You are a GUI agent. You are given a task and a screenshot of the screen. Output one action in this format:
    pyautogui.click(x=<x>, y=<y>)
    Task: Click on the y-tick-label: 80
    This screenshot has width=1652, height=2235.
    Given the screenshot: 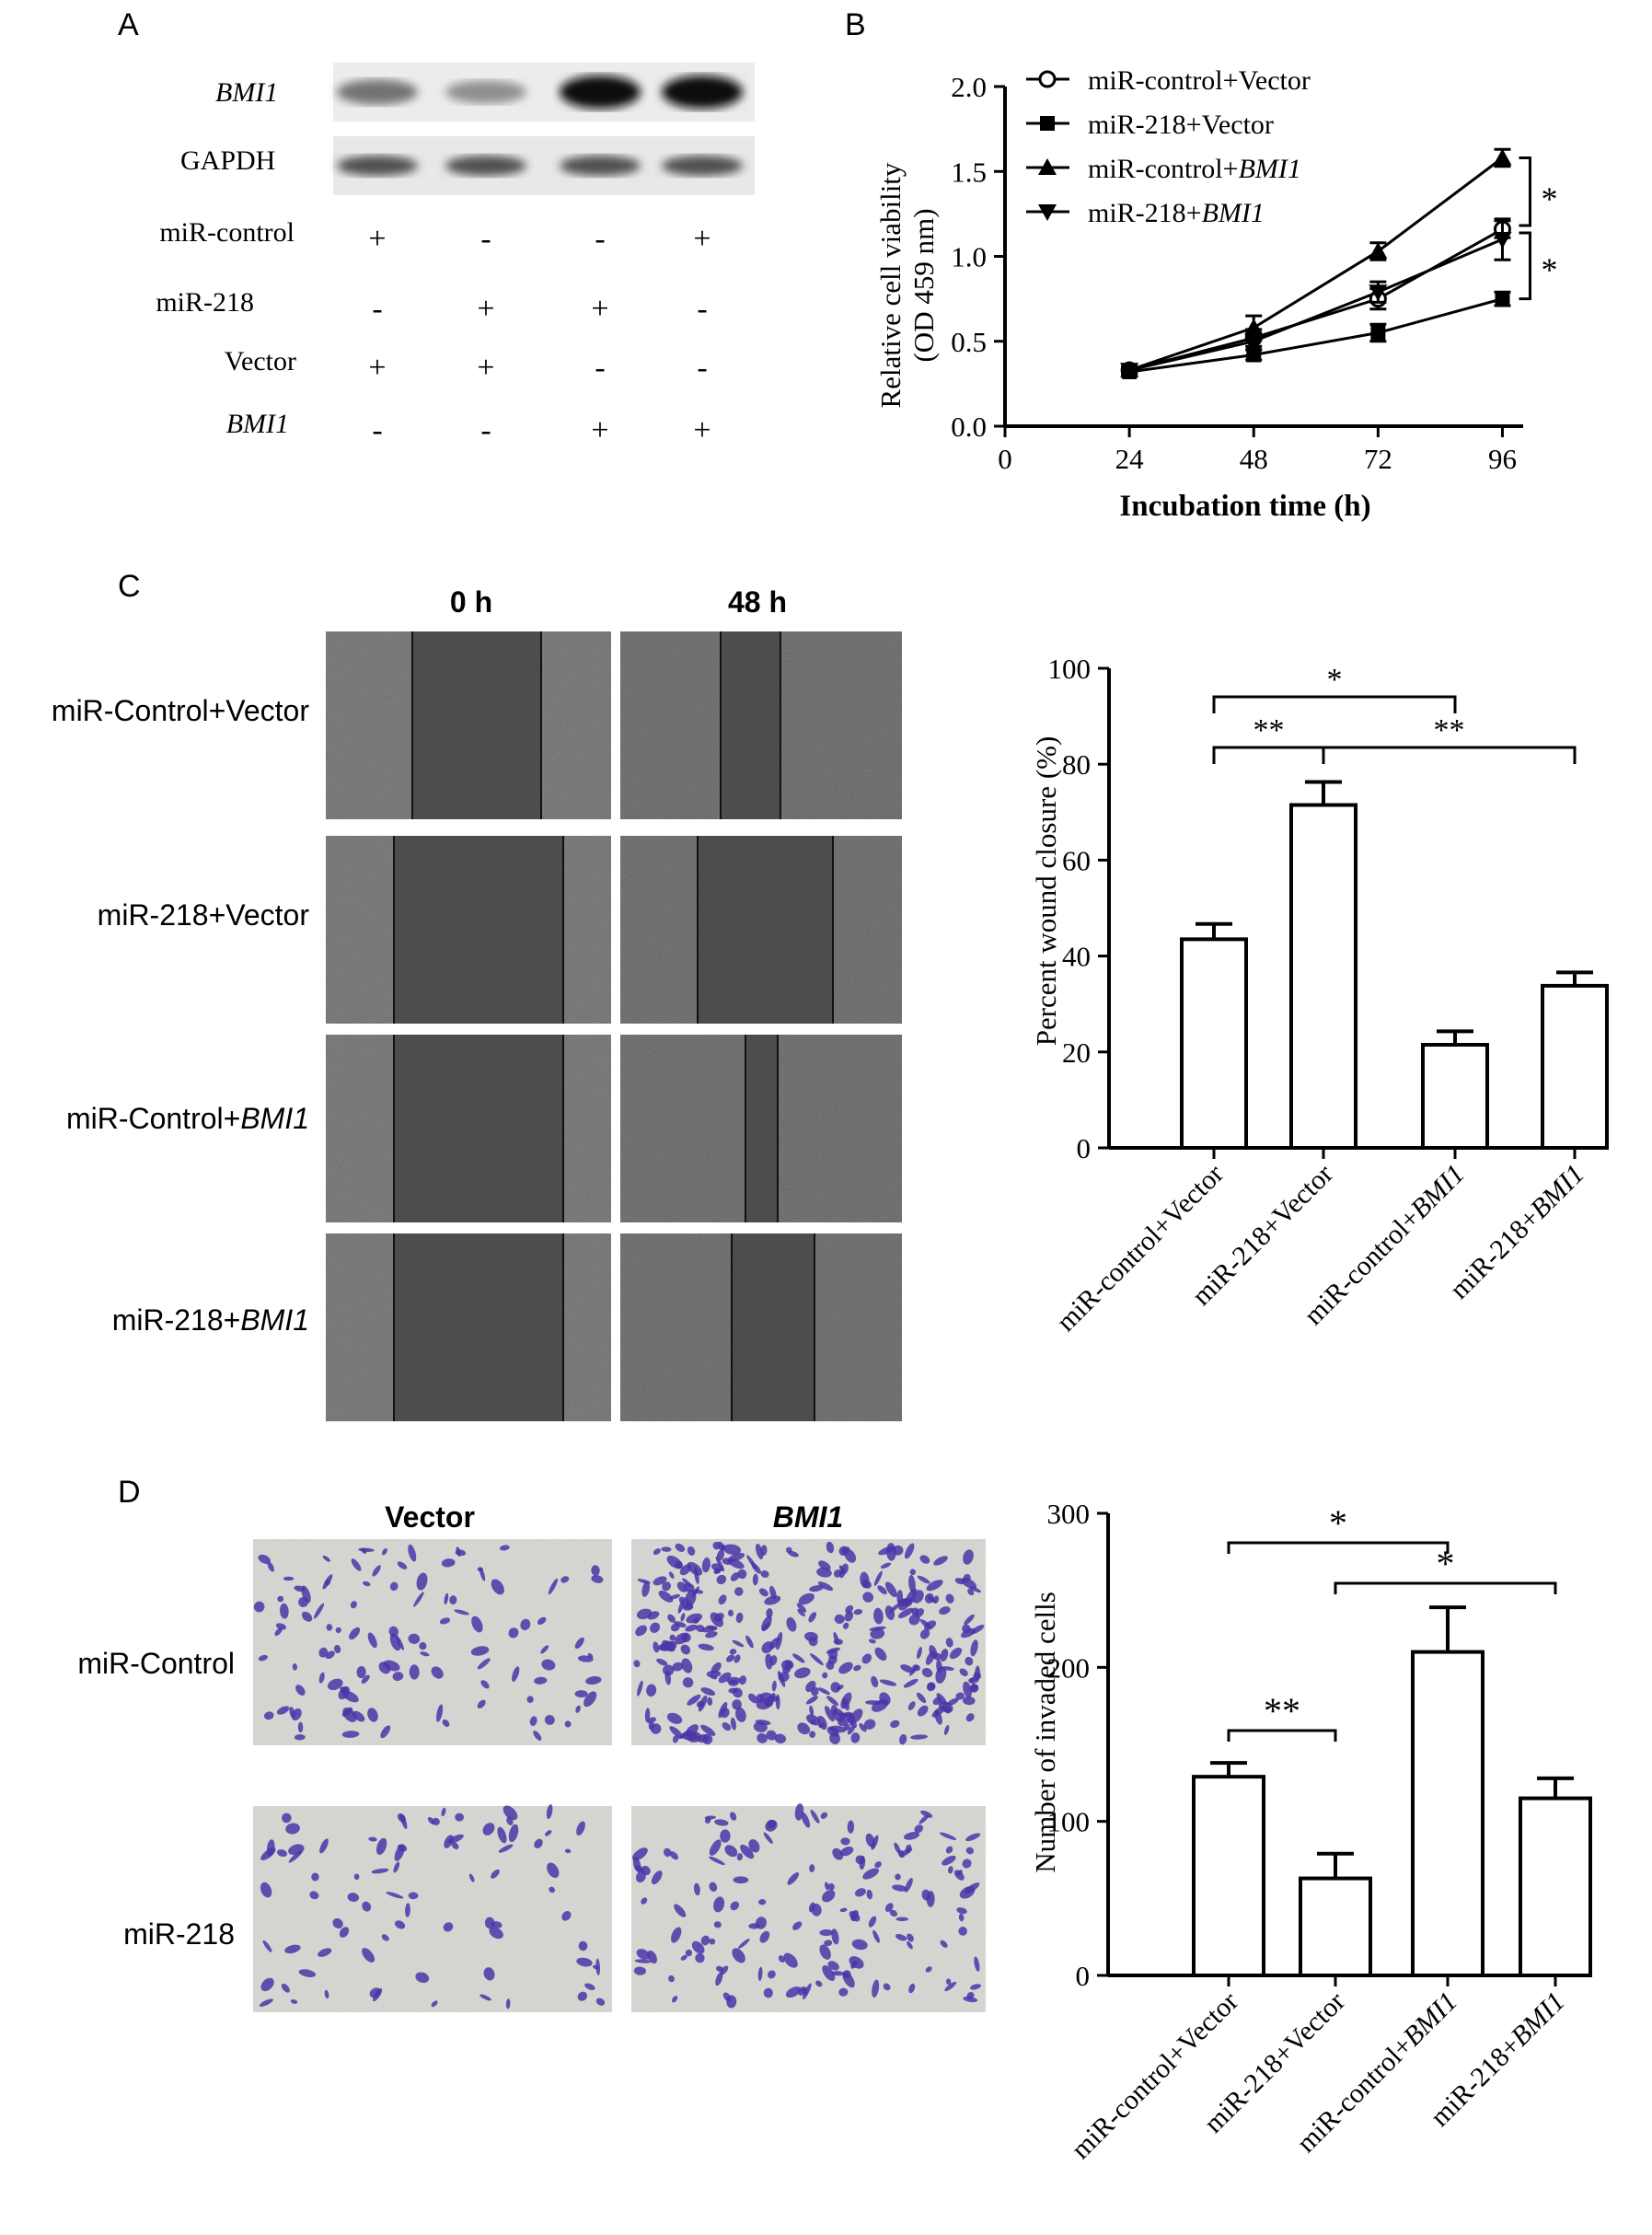 What is the action you would take?
    pyautogui.click(x=1076, y=764)
    